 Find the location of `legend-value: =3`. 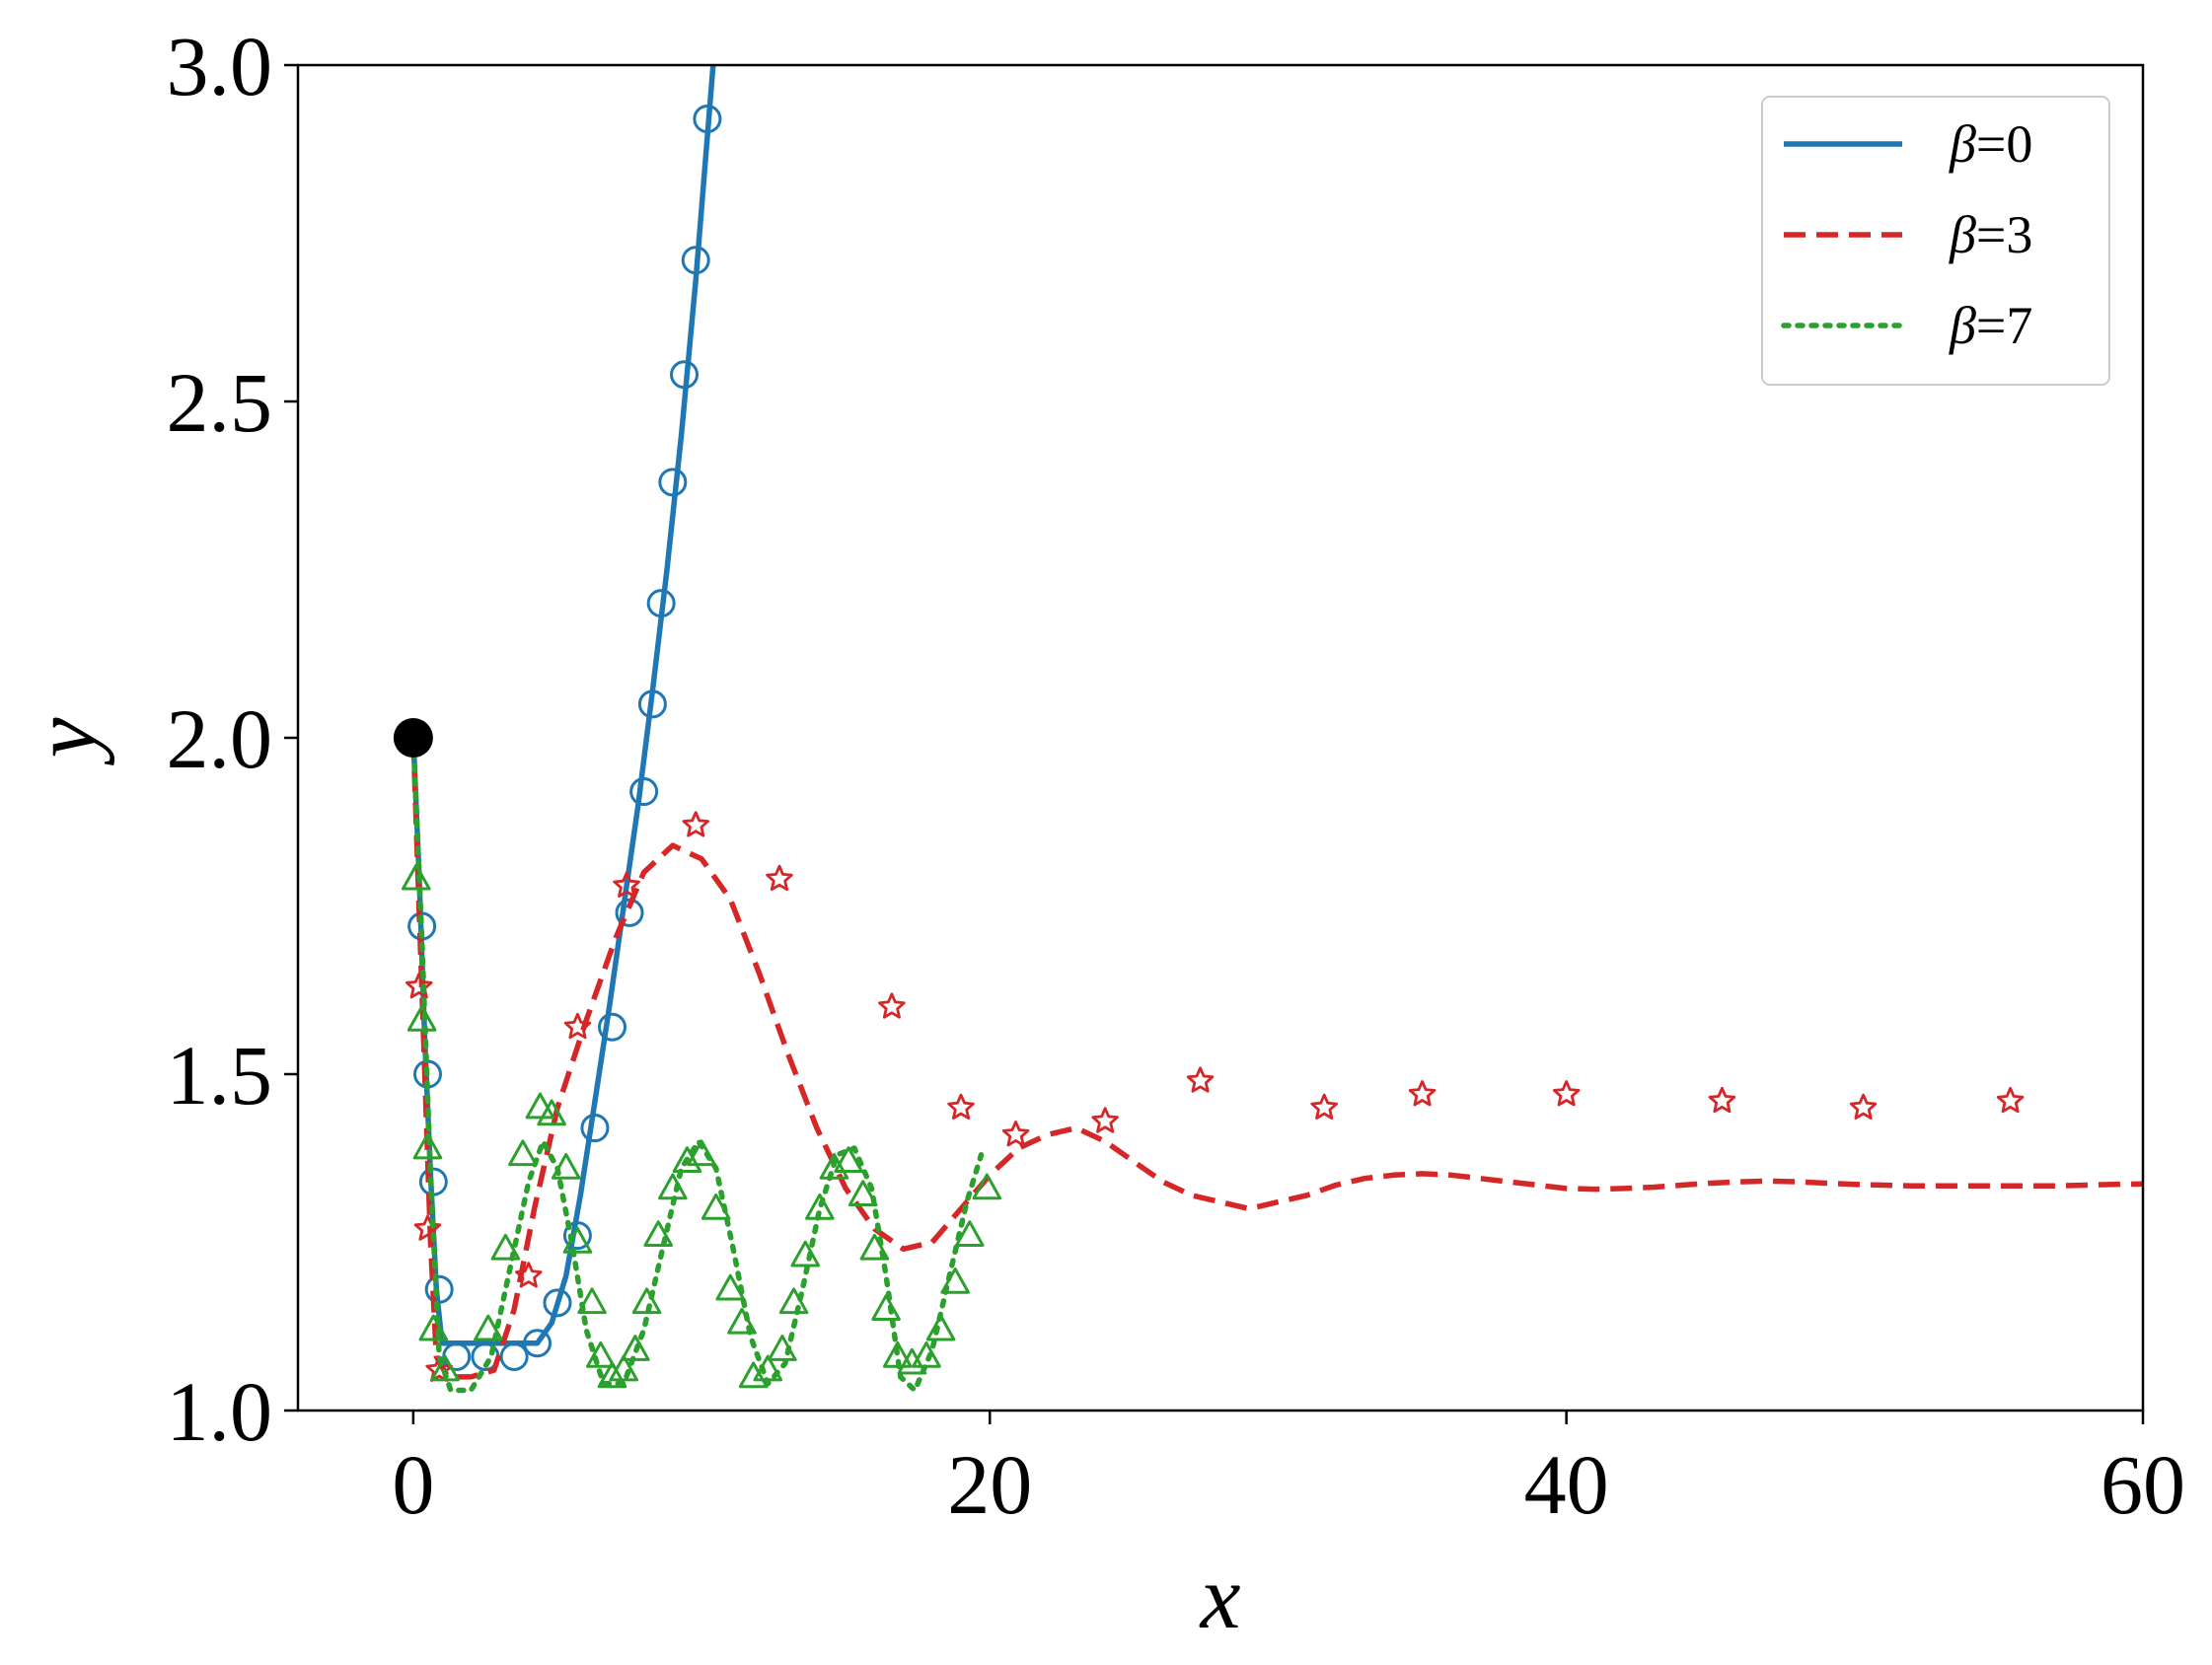

legend-value: =3 is located at coordinates (2004, 234).